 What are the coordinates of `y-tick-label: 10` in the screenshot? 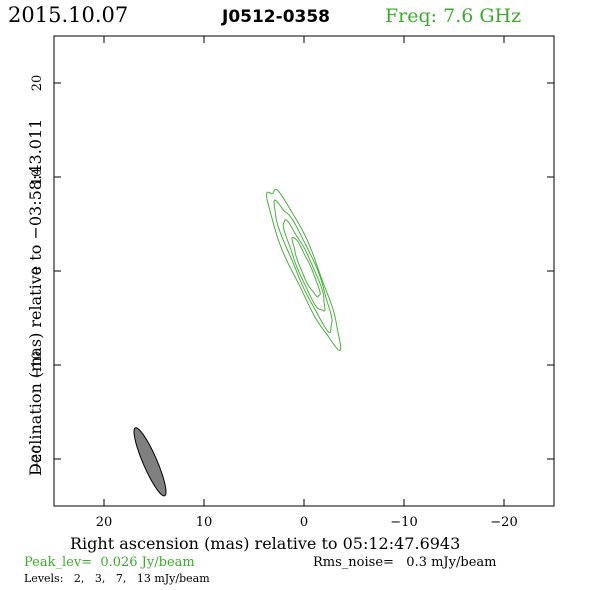 It's located at (37, 177).